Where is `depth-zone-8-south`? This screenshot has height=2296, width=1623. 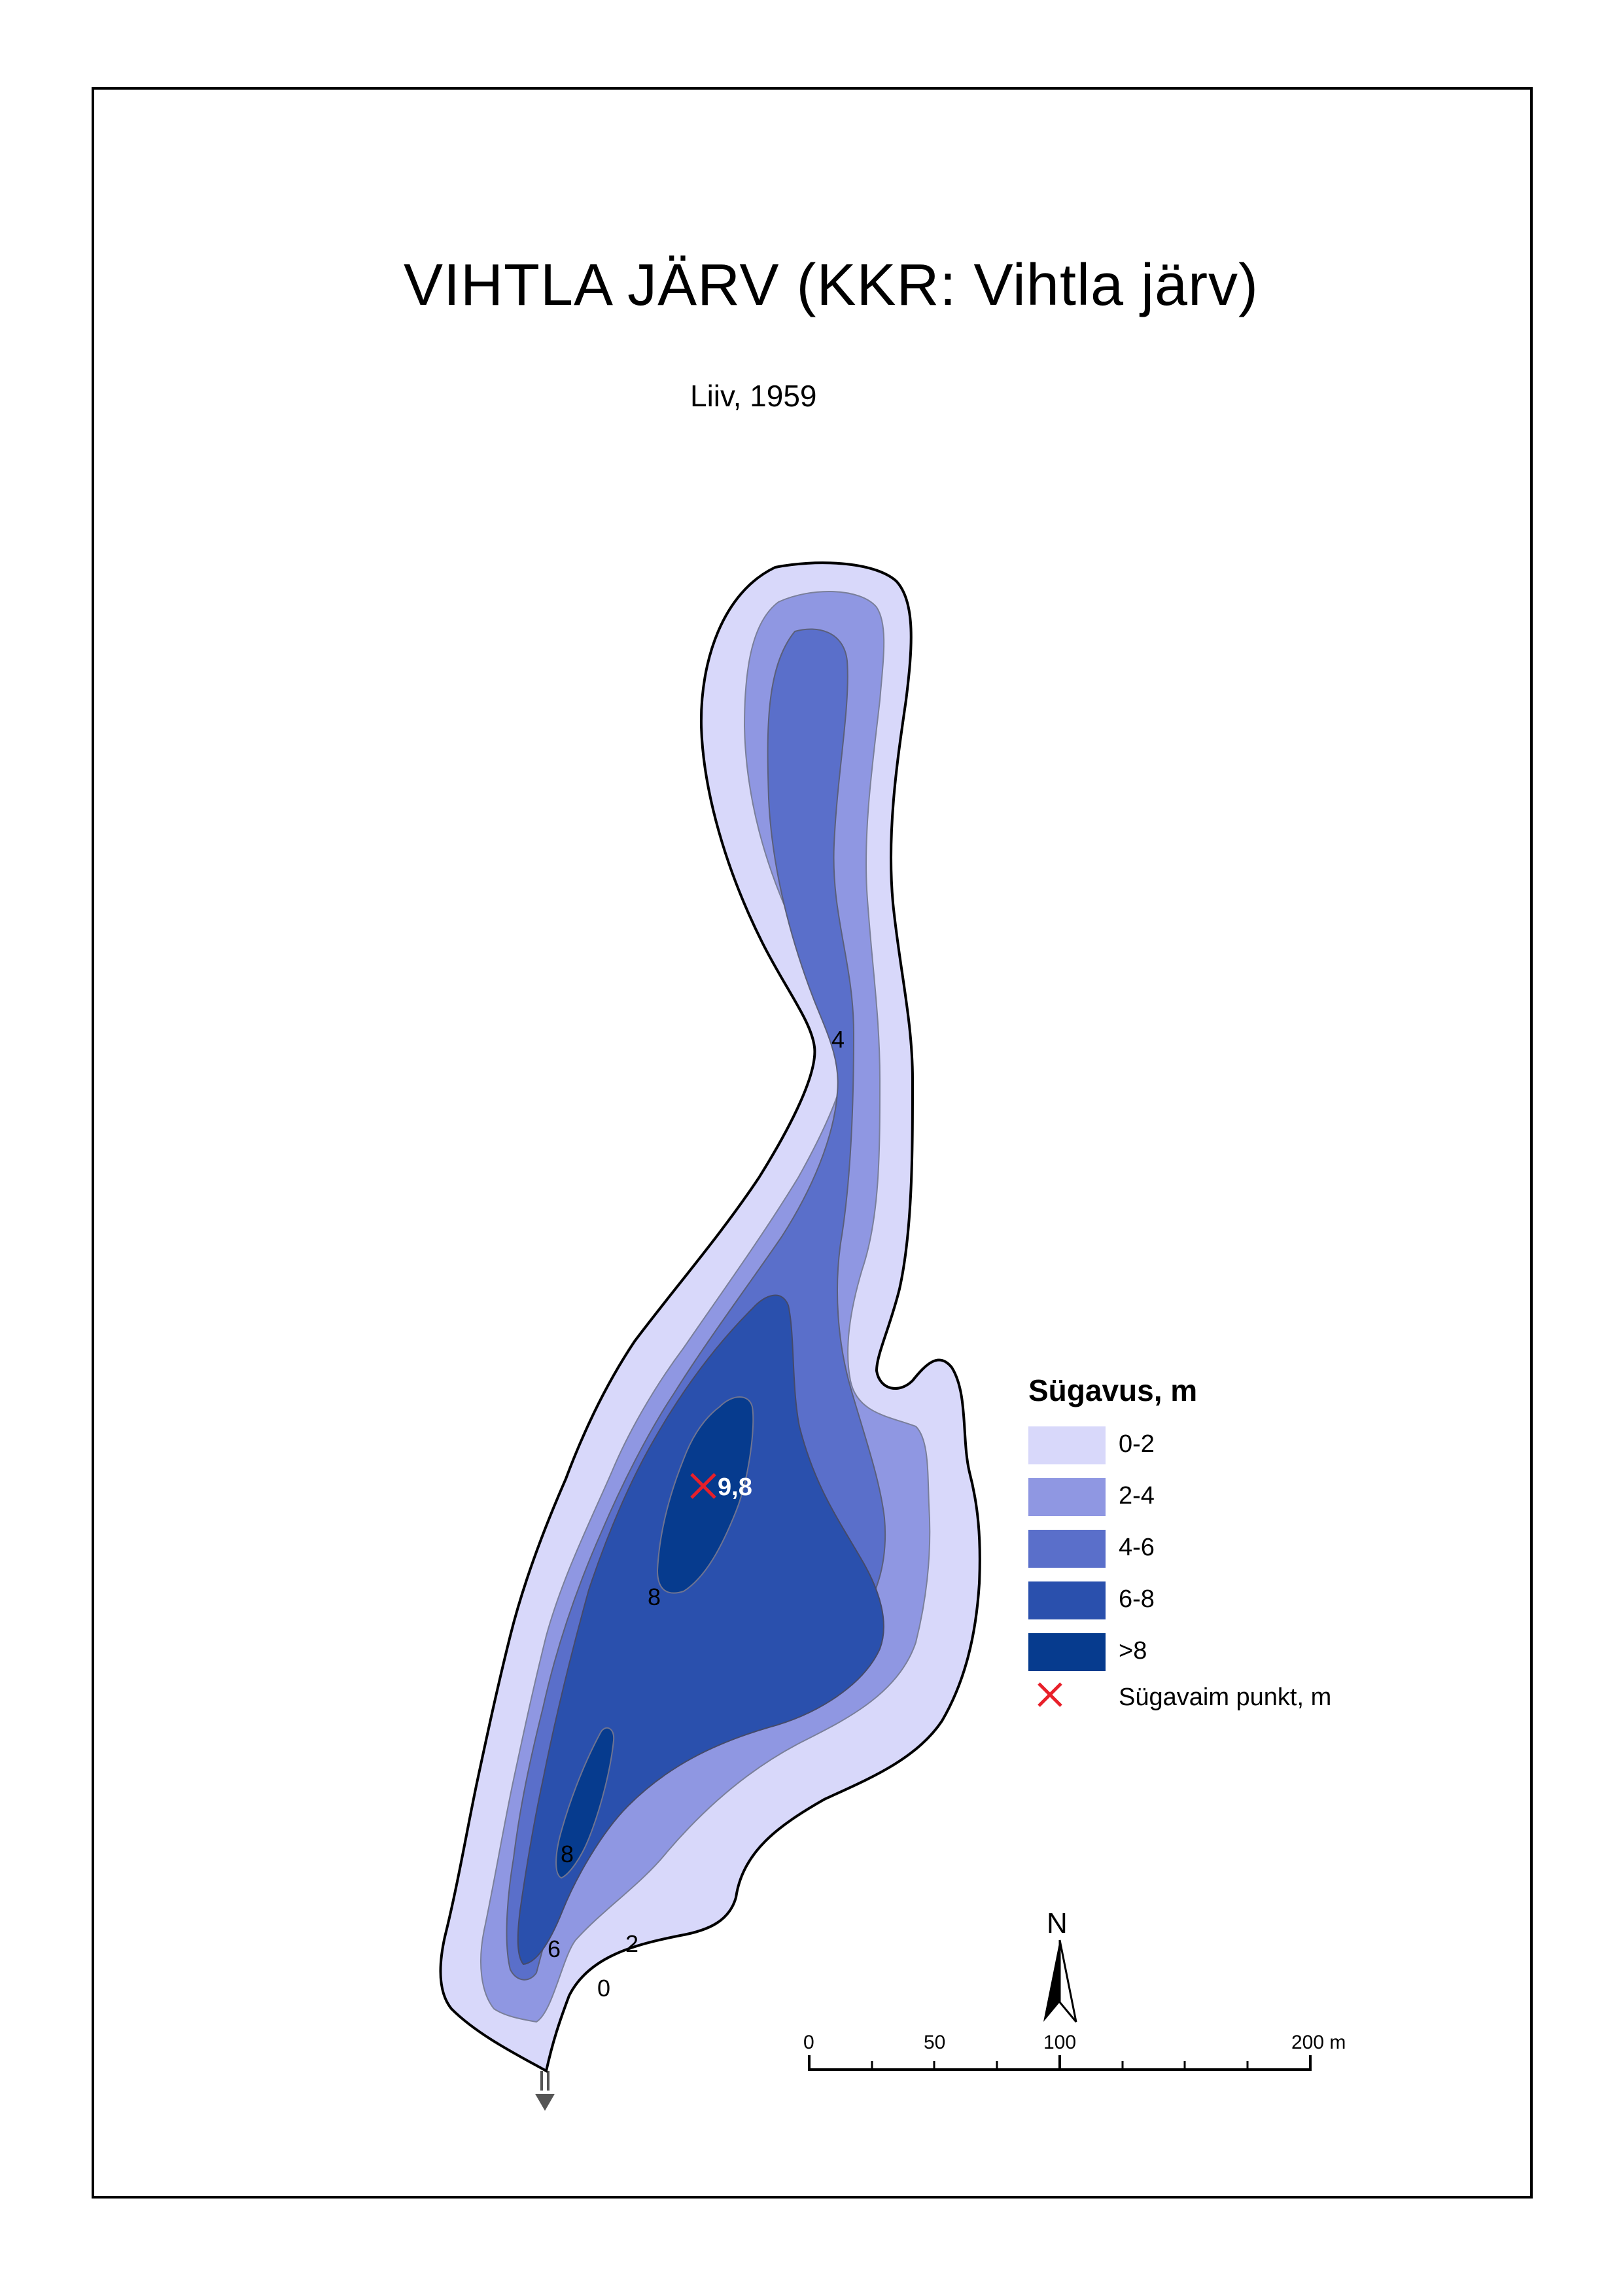
depth-zone-8-south is located at coordinates (585, 1803).